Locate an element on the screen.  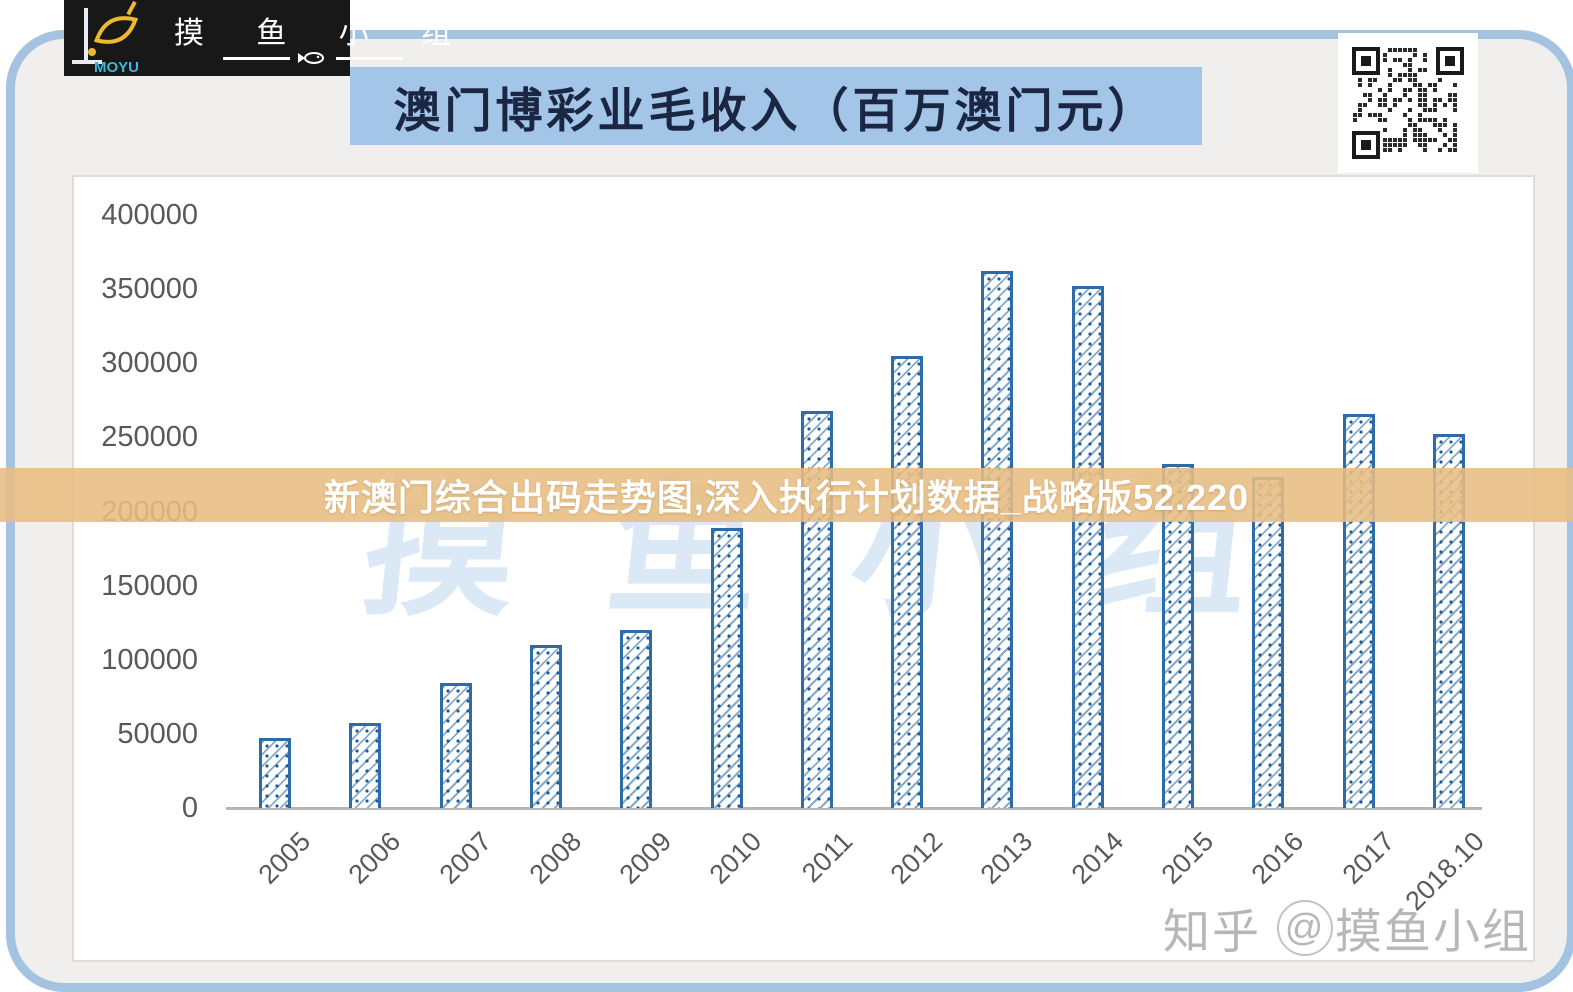
qr-code-box is located at coordinates (1408, 103).